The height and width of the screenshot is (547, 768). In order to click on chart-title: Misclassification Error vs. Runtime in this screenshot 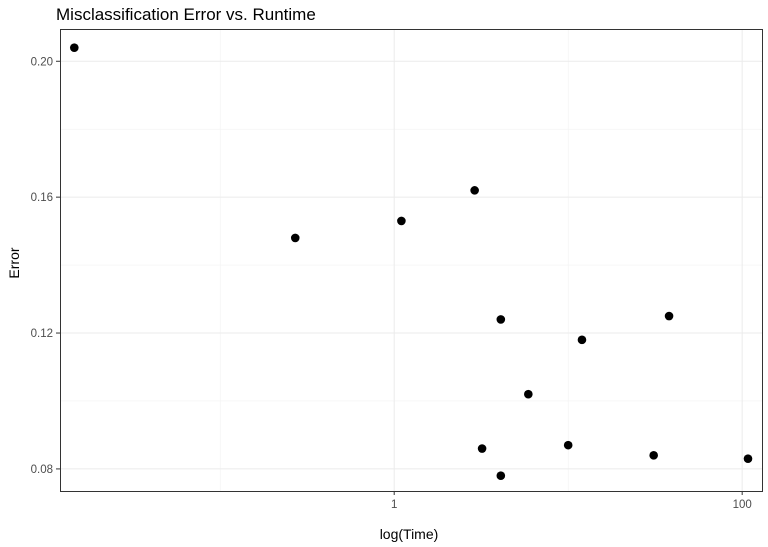, I will do `click(186, 14)`.